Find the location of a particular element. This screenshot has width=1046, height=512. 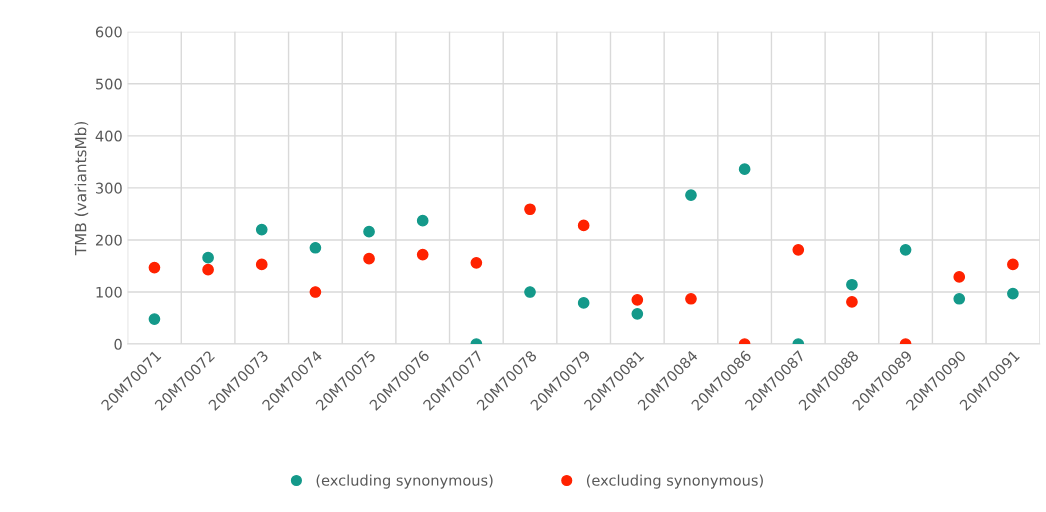

y-tick-label: 600 is located at coordinates (108, 32).